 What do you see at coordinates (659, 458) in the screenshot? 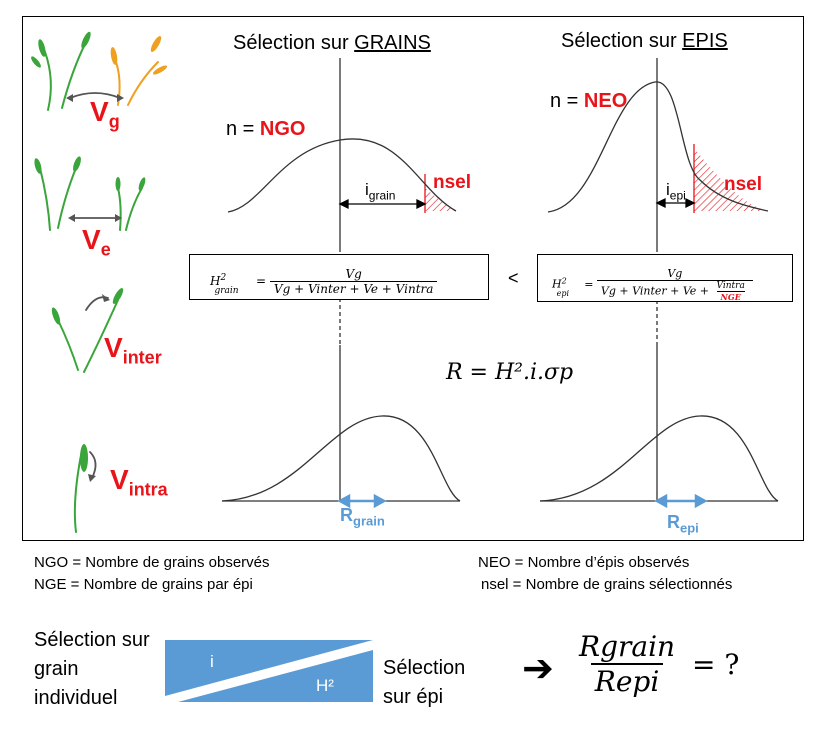
I see `epi-distribution-bottom` at bounding box center [659, 458].